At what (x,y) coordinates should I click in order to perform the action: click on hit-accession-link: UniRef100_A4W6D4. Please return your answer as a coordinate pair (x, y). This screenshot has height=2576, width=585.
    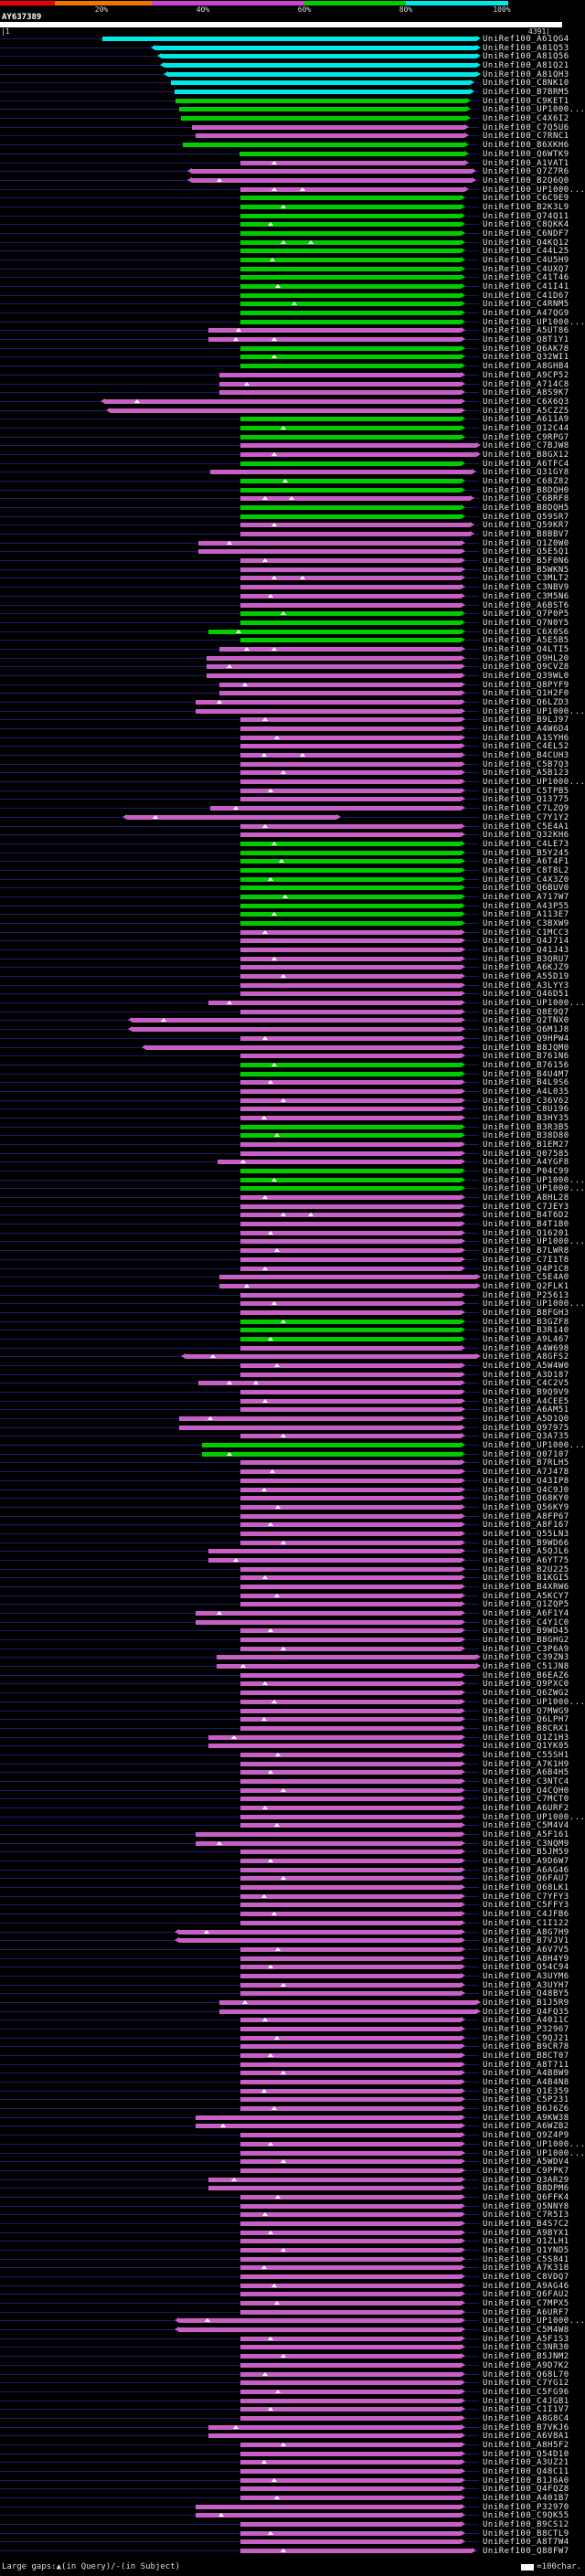
    Looking at the image, I should click on (526, 730).